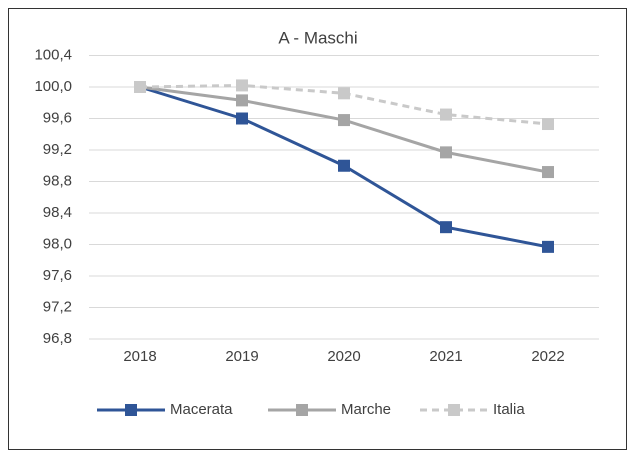 Image resolution: width=635 pixels, height=460 pixels. Describe the element at coordinates (547, 356) in the screenshot. I see `x-tick-label: 2022` at that location.